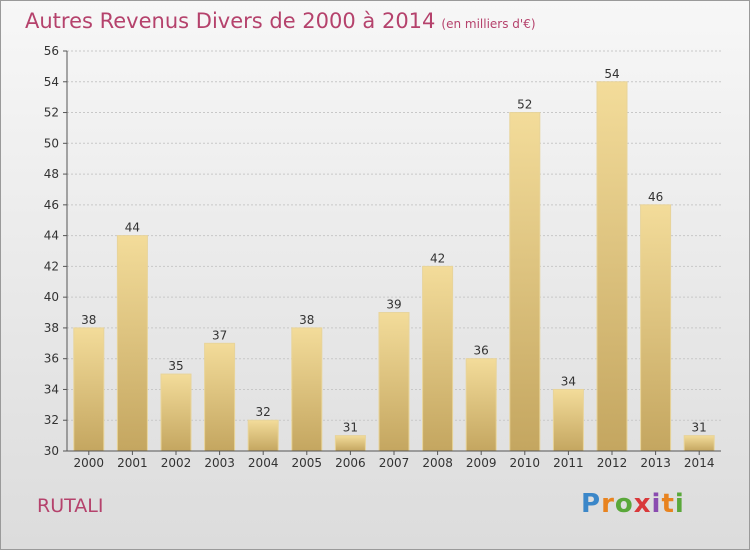 The image size is (750, 551). Describe the element at coordinates (608, 504) in the screenshot. I see `logo-letter: r` at that location.